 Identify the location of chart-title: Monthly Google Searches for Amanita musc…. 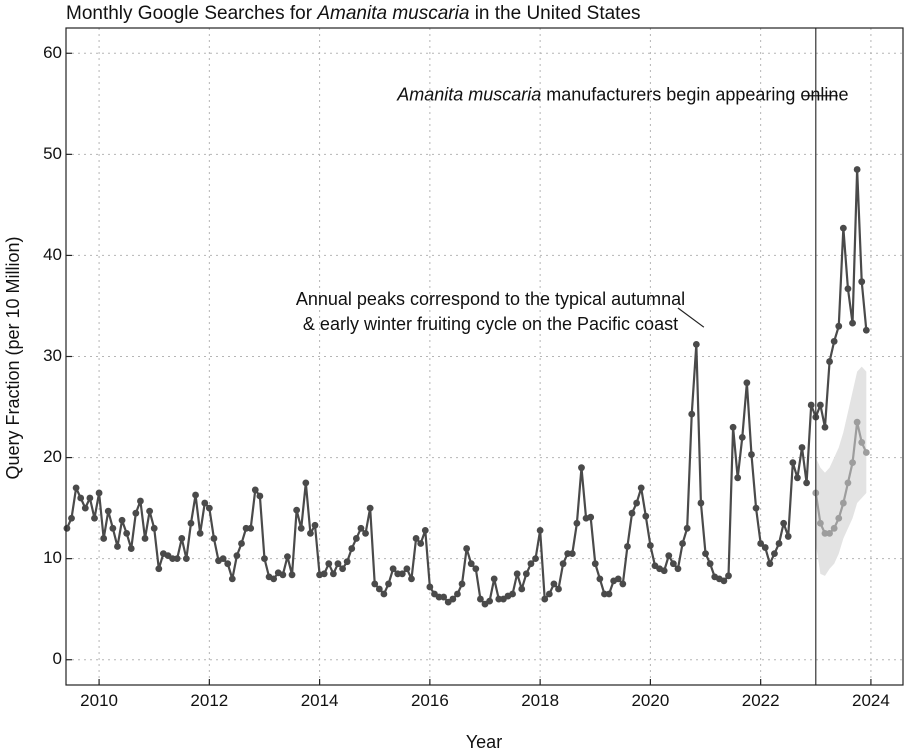
(353, 13).